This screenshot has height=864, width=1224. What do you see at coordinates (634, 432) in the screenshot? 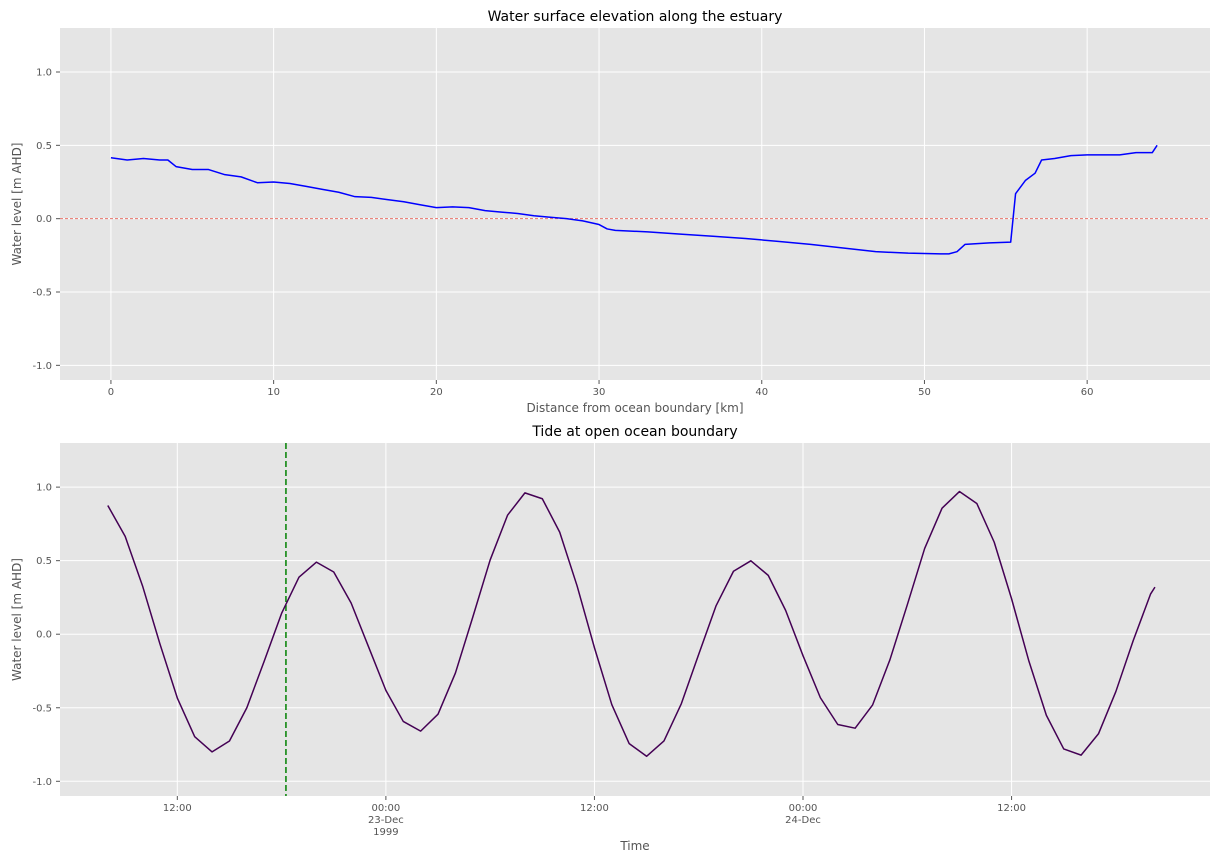
I see `chart-title: Tide at open ocean boundary` at bounding box center [634, 432].